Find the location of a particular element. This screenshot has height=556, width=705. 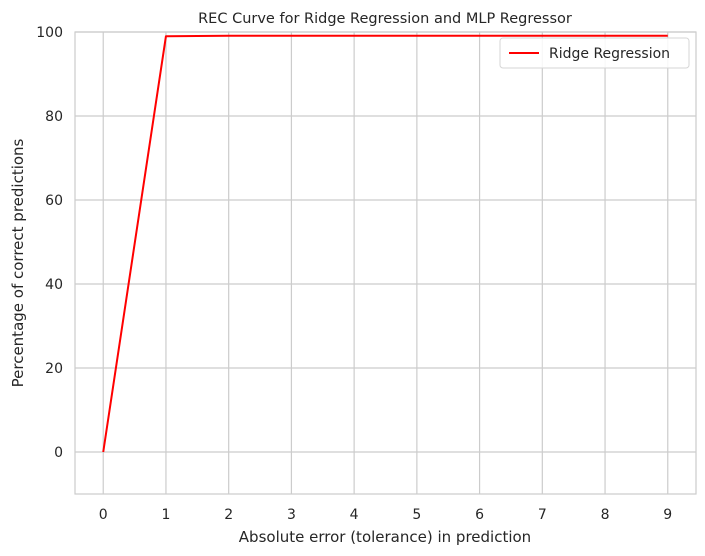

x-tick-label: 8 is located at coordinates (605, 515).